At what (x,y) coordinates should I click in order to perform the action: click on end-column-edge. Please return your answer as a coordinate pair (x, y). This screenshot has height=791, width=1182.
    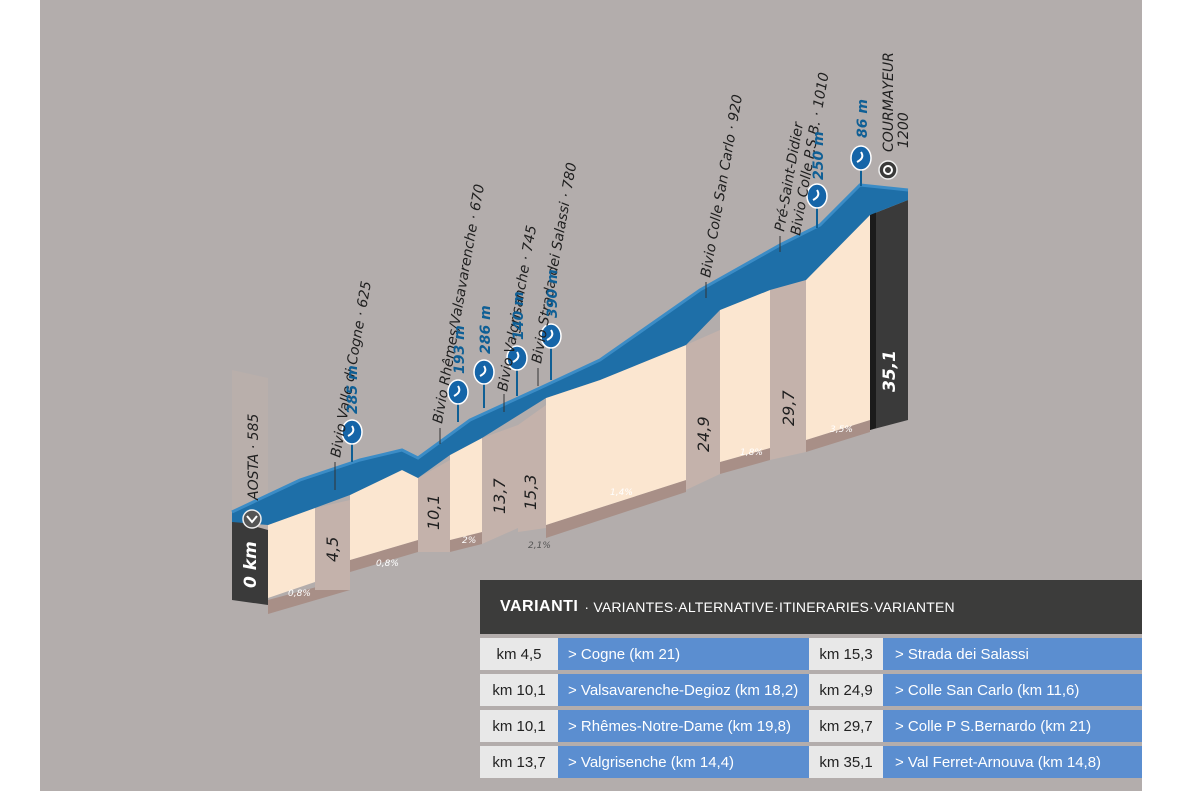
    Looking at the image, I should click on (873, 321).